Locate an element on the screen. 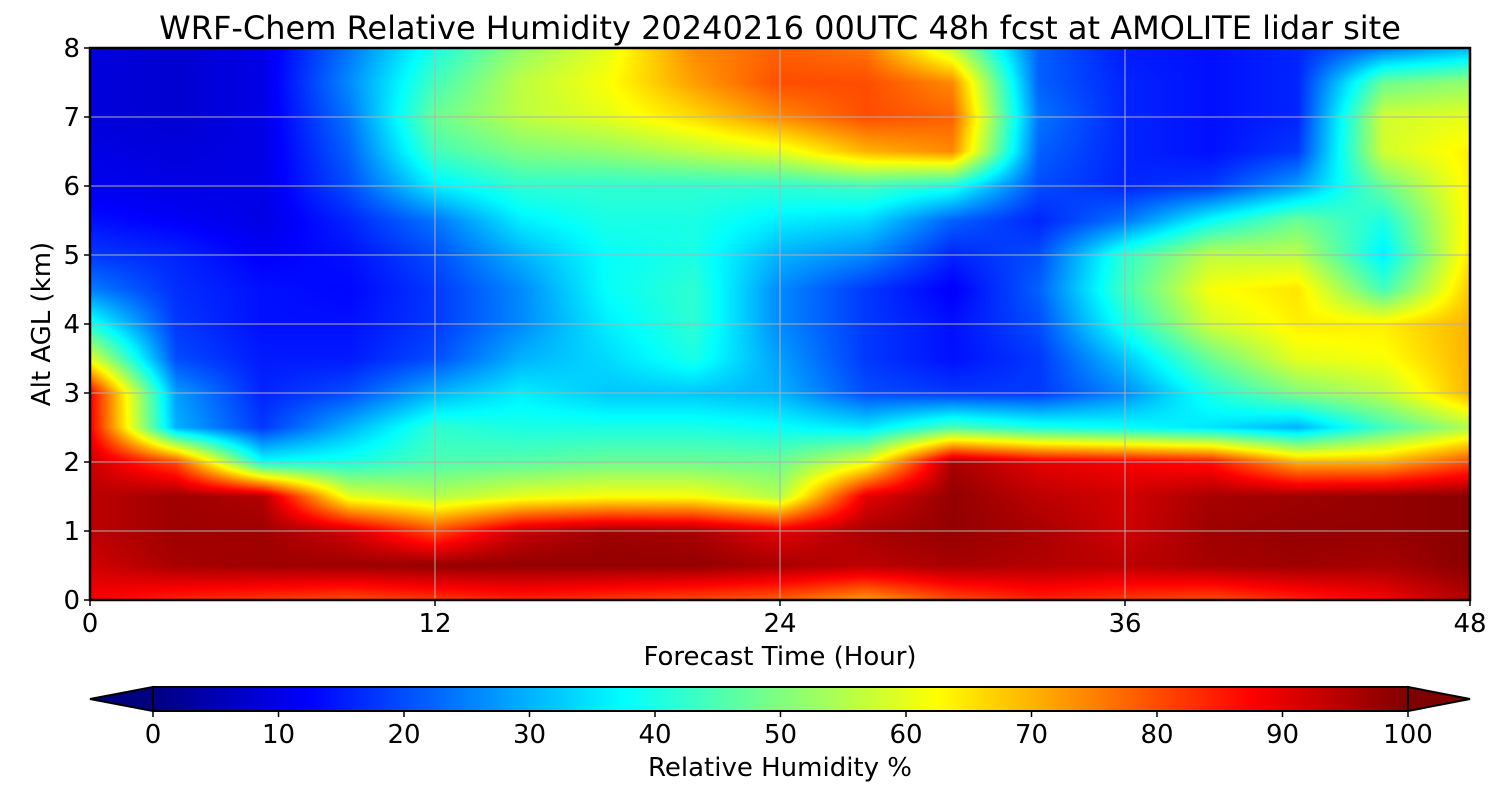  y-tick-label: 7 is located at coordinates (71, 118).